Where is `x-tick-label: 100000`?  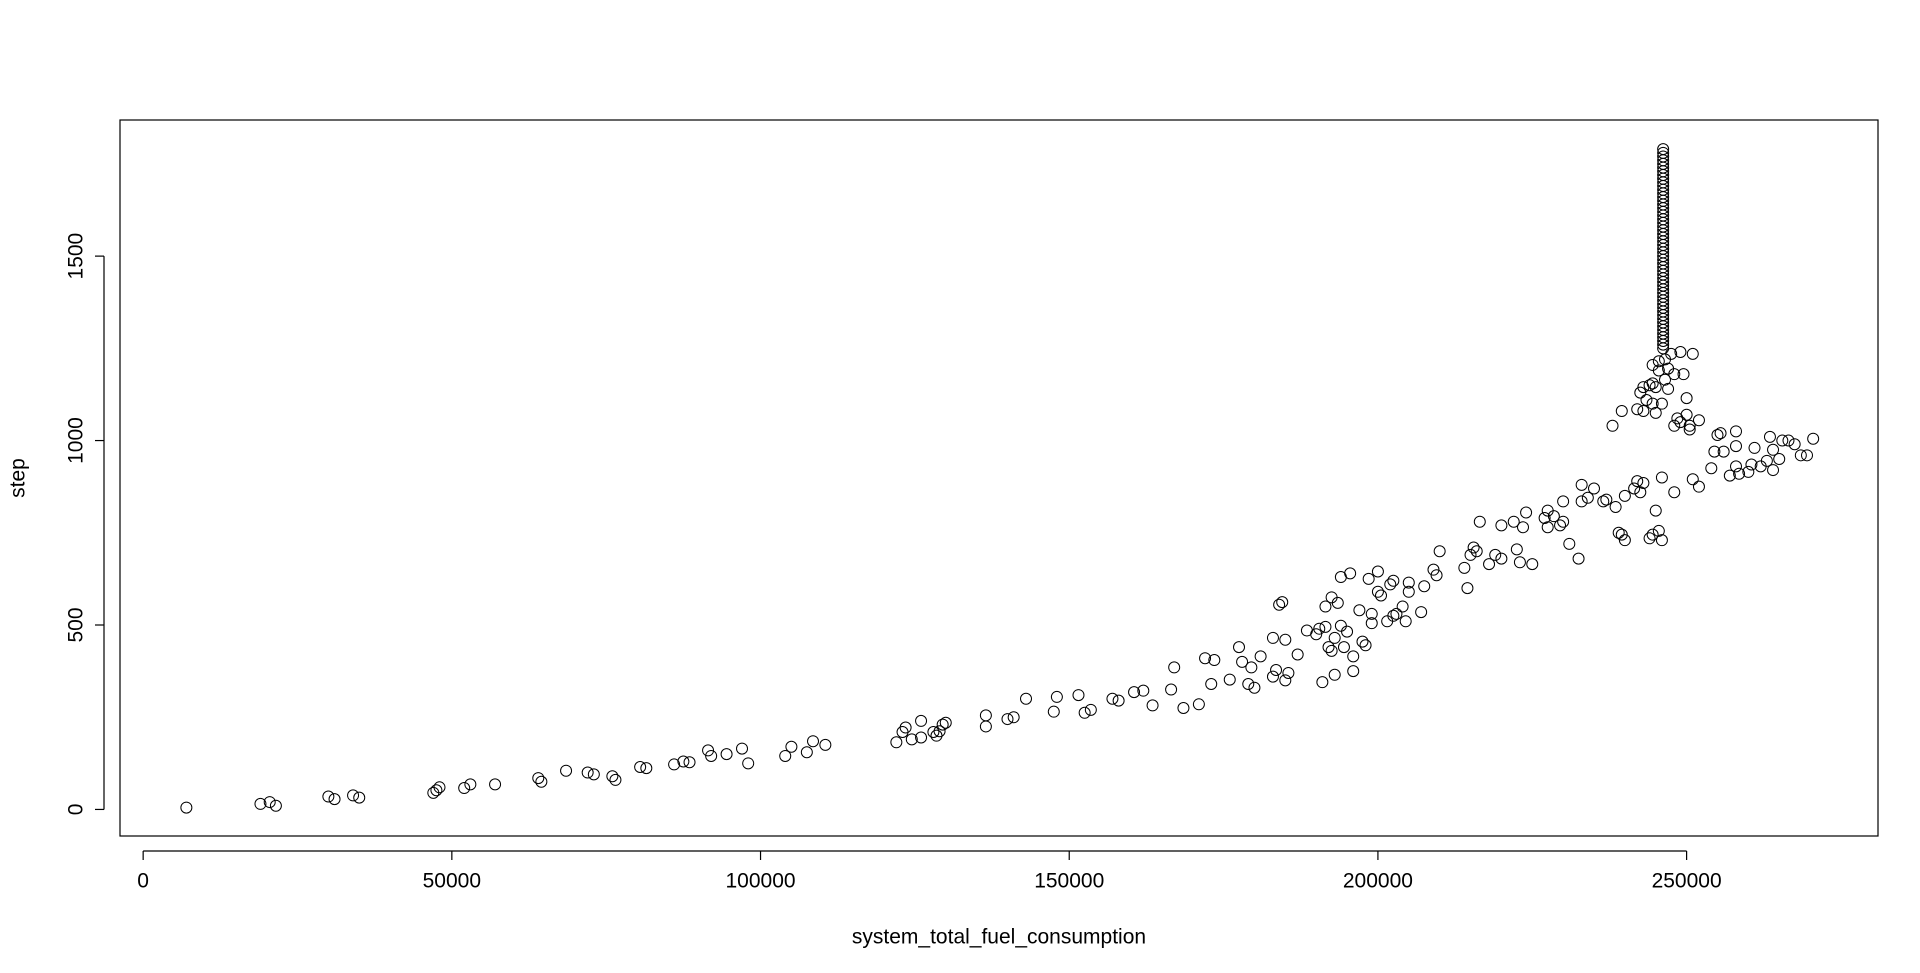
x-tick-label: 100000 is located at coordinates (760, 881).